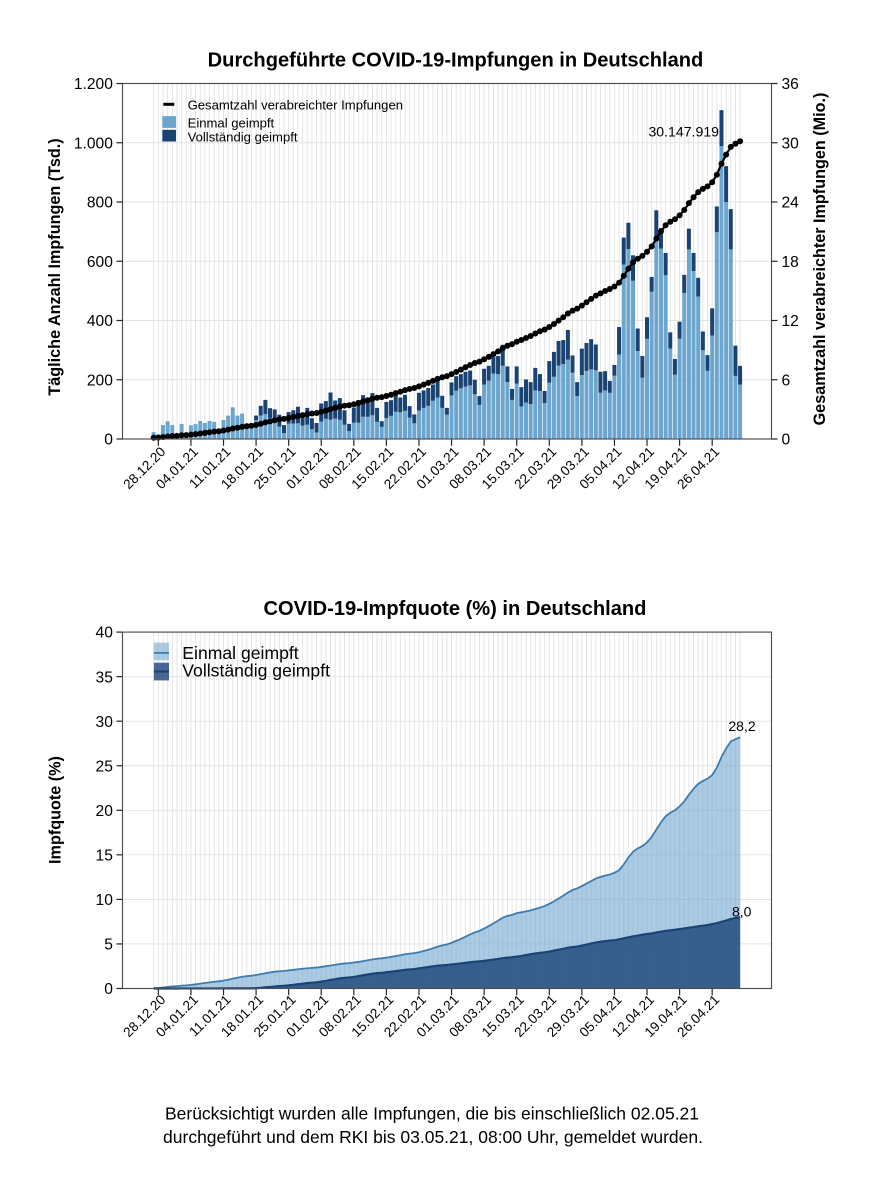 The height and width of the screenshot is (1200, 873). I want to click on svg-text: 28,2, so click(741, 726).